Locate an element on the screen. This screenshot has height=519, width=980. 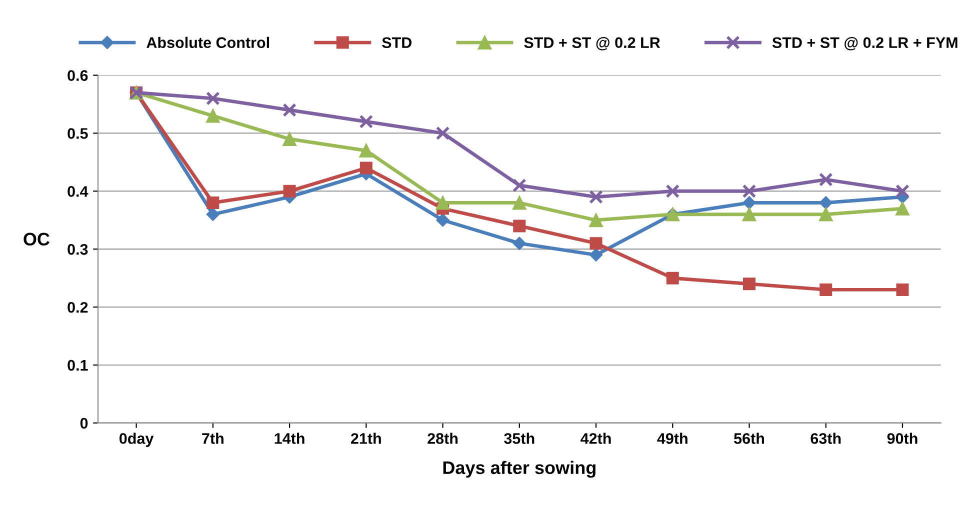
x-axis-title: Days after sowing is located at coordinates (519, 469).